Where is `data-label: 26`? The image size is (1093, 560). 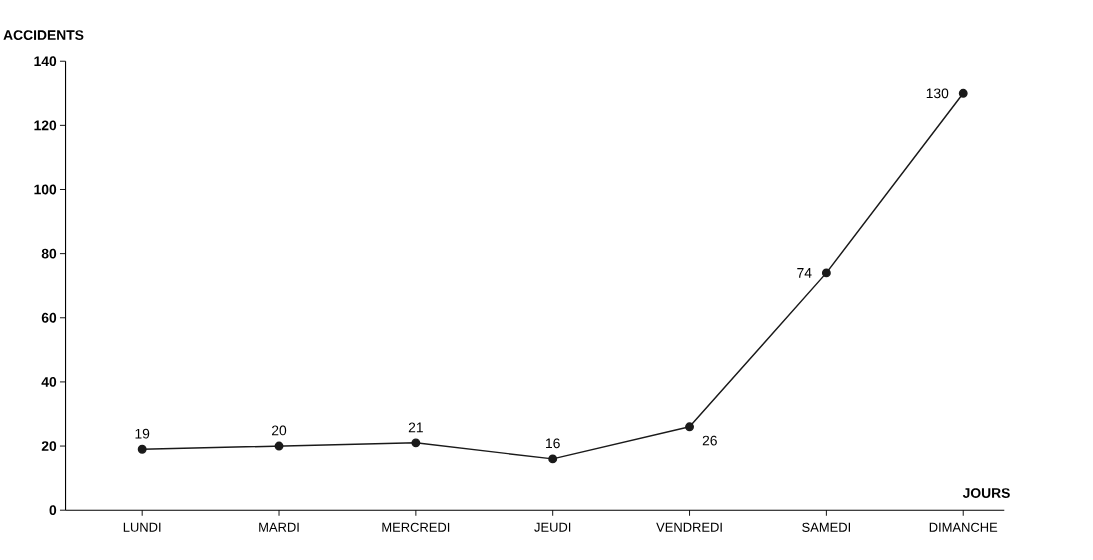
data-label: 26 is located at coordinates (709, 440).